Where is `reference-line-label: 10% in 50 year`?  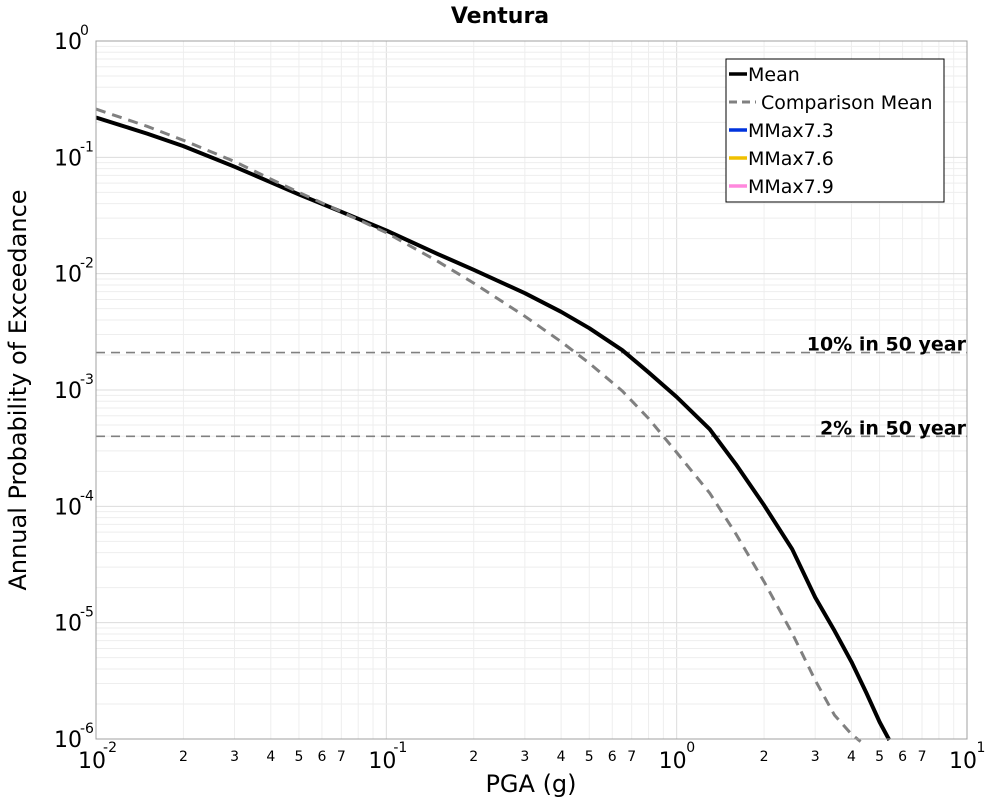 reference-line-label: 10% in 50 year is located at coordinates (887, 345).